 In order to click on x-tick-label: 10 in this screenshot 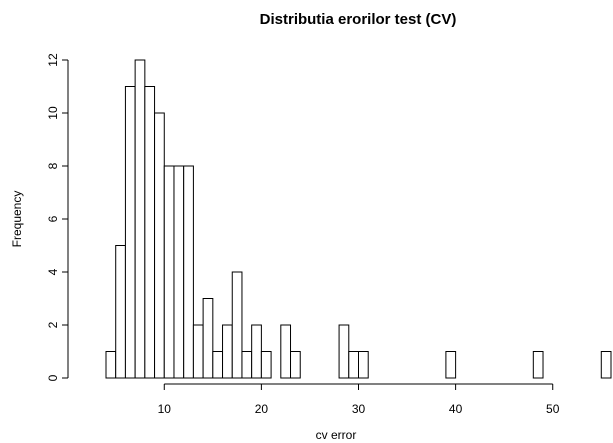, I will do `click(165, 409)`.